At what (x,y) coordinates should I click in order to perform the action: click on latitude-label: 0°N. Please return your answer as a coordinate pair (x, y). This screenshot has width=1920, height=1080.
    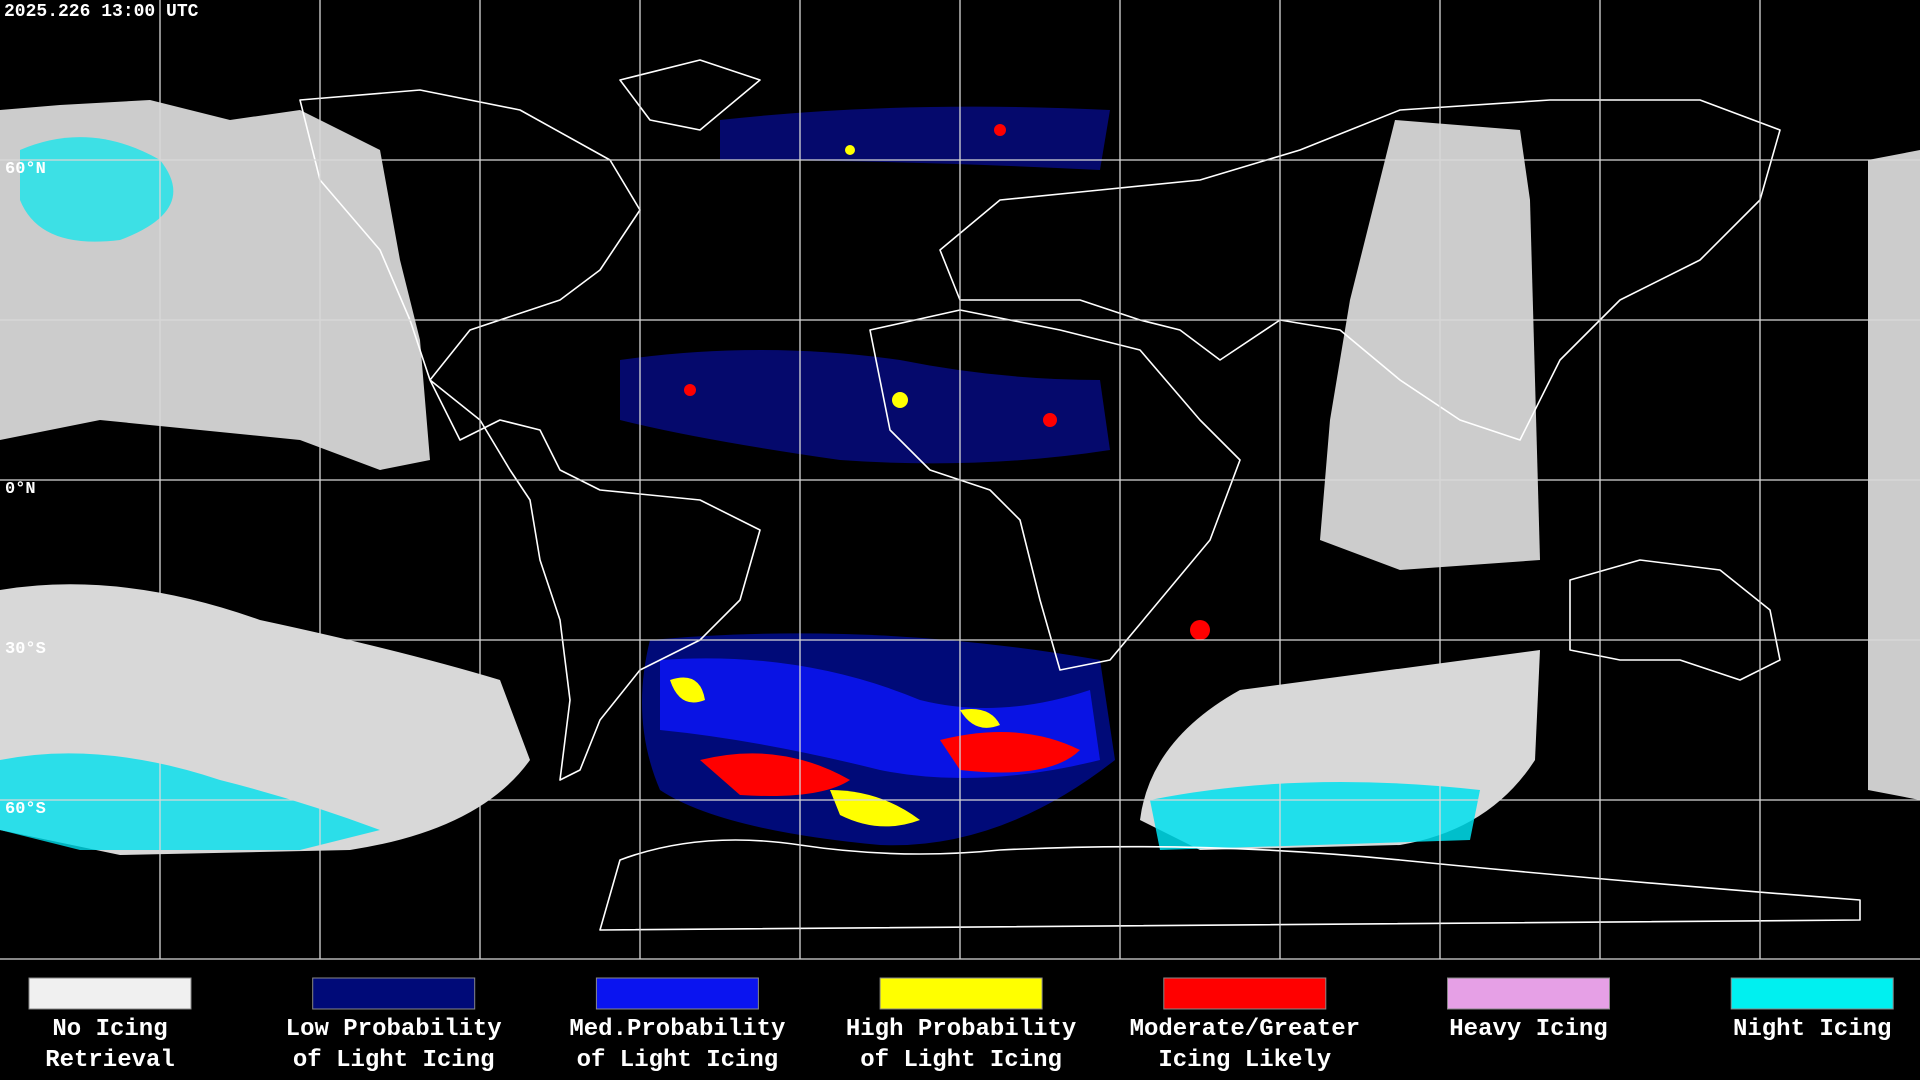
    Looking at the image, I should click on (20, 489).